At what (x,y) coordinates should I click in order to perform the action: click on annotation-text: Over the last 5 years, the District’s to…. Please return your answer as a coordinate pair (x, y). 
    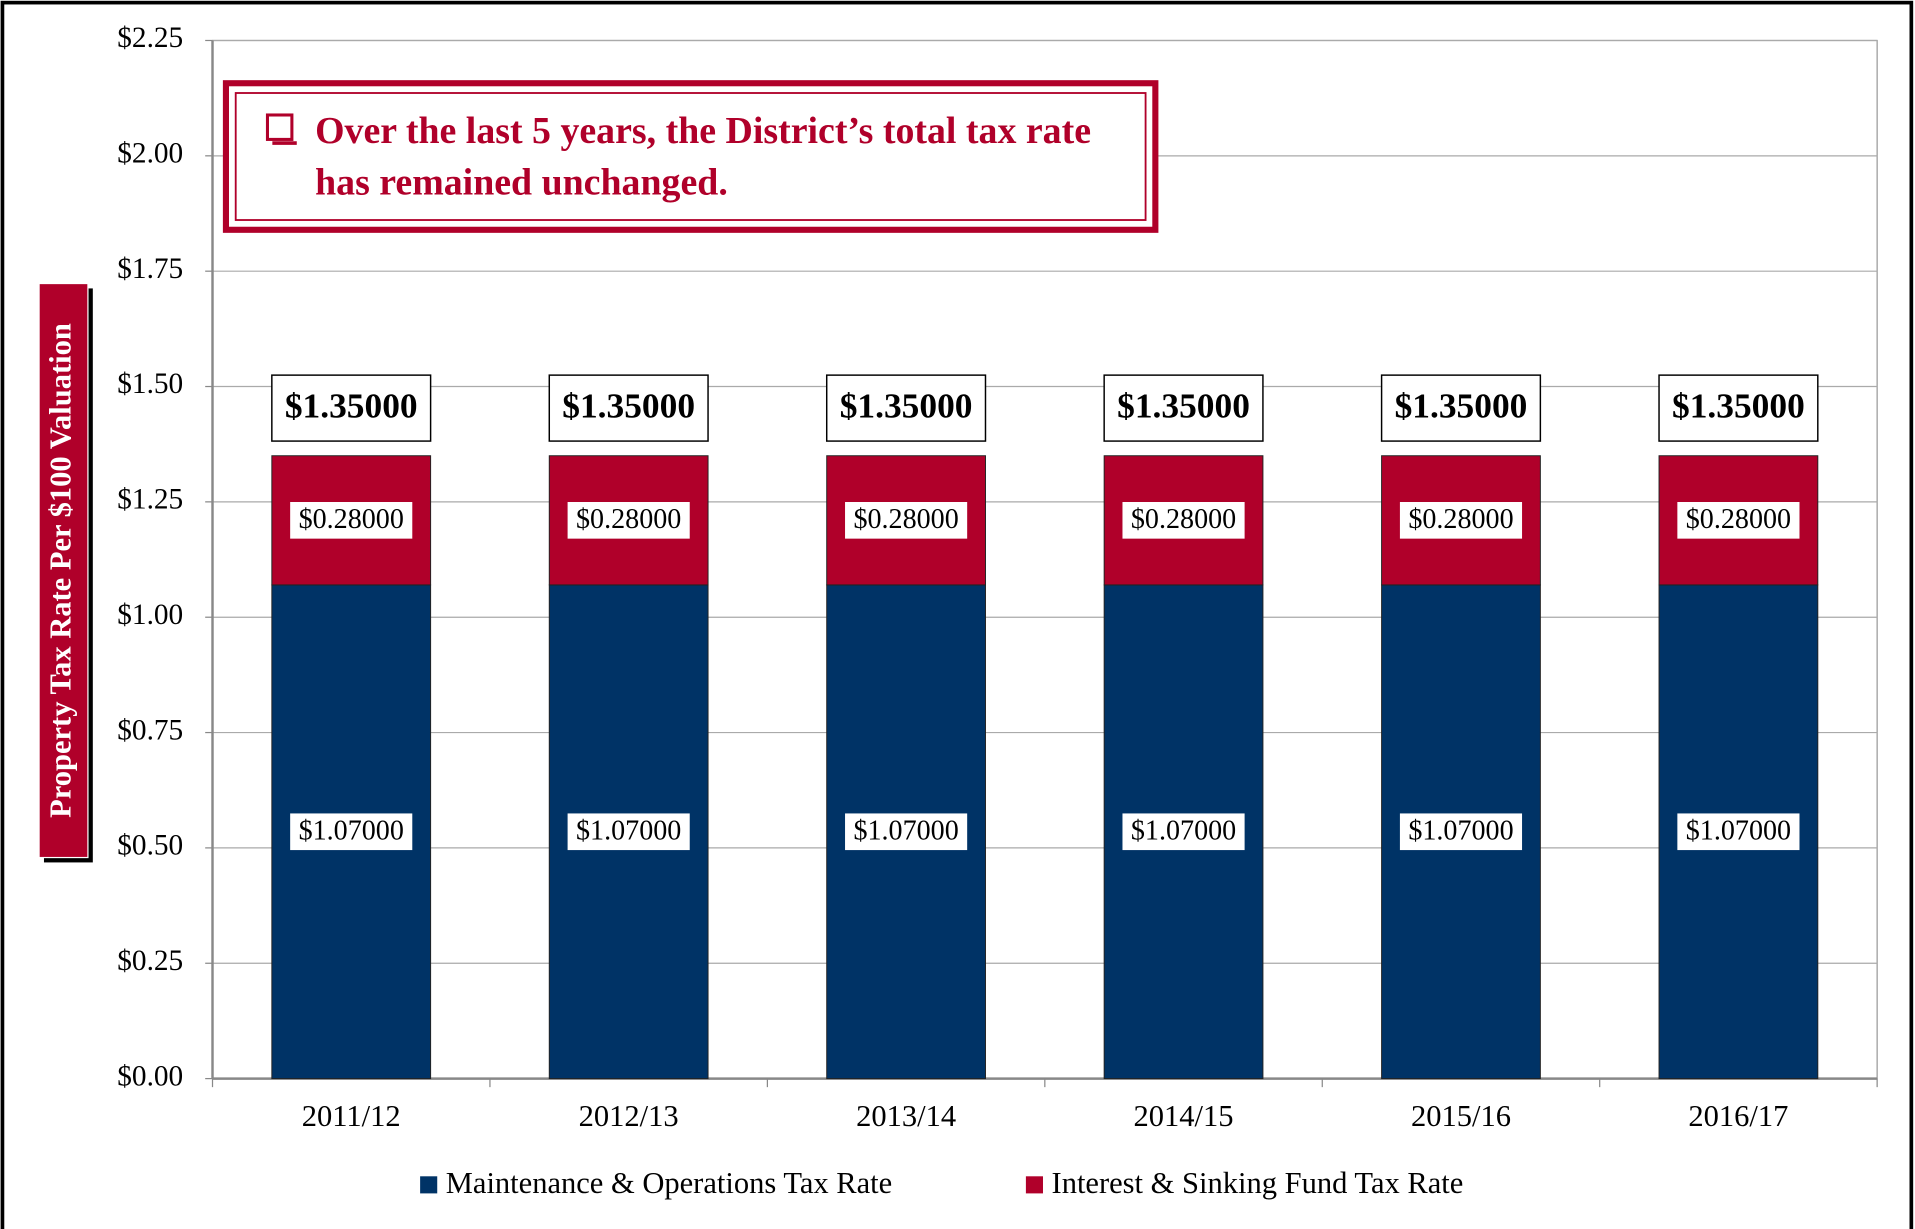
    Looking at the image, I should click on (703, 155).